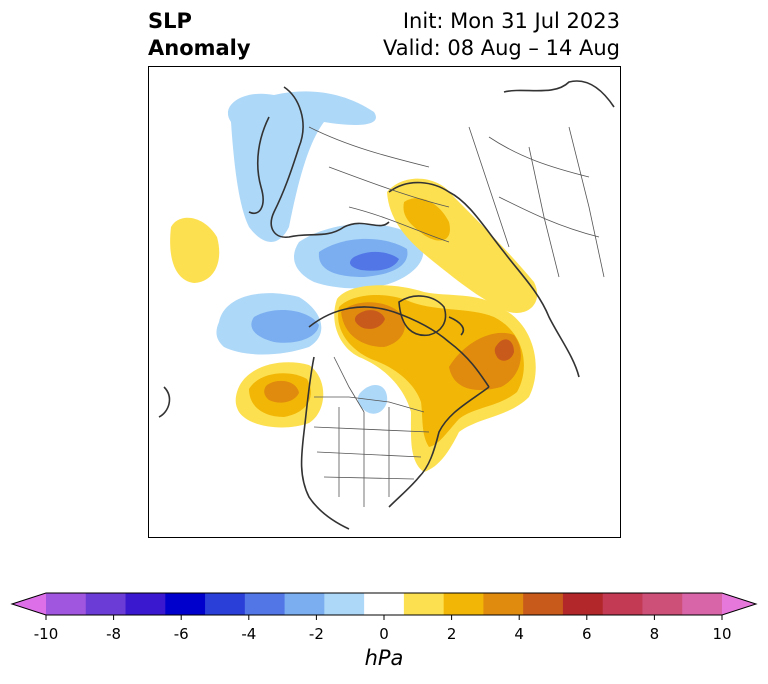 The image size is (768, 684). I want to click on title-line-2: Anomaly, so click(199, 48).